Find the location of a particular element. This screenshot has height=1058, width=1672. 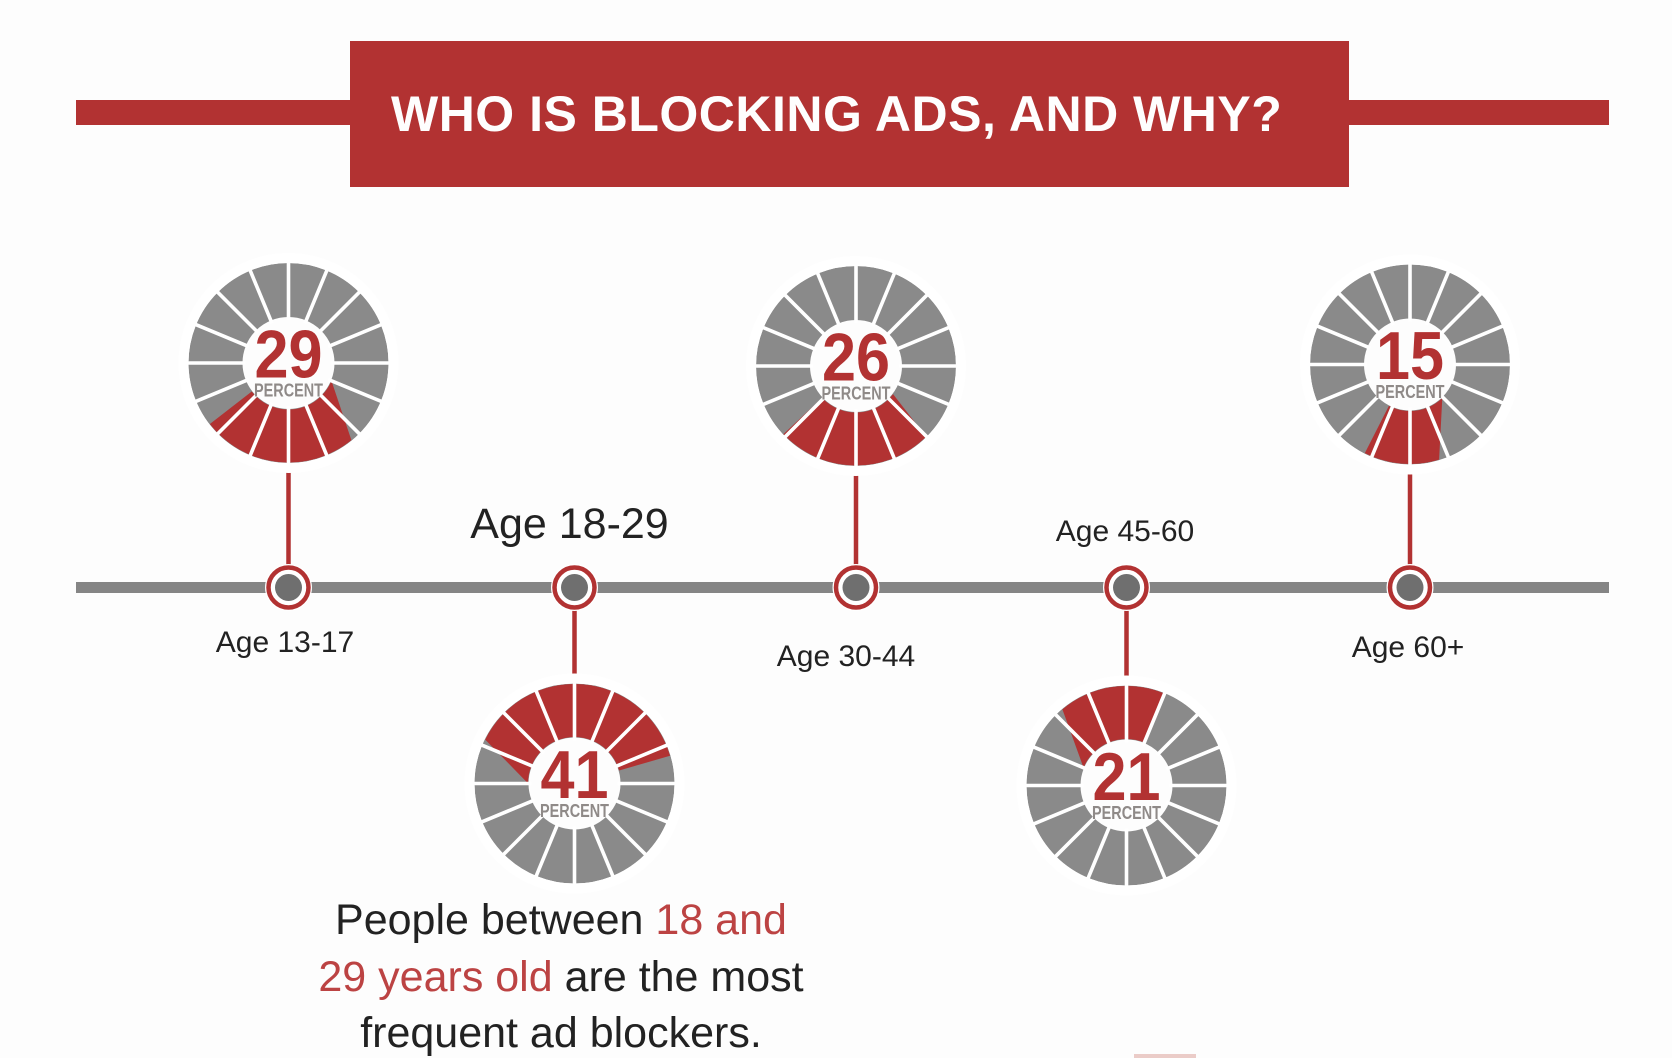

svg-text: 26 is located at coordinates (856, 358).